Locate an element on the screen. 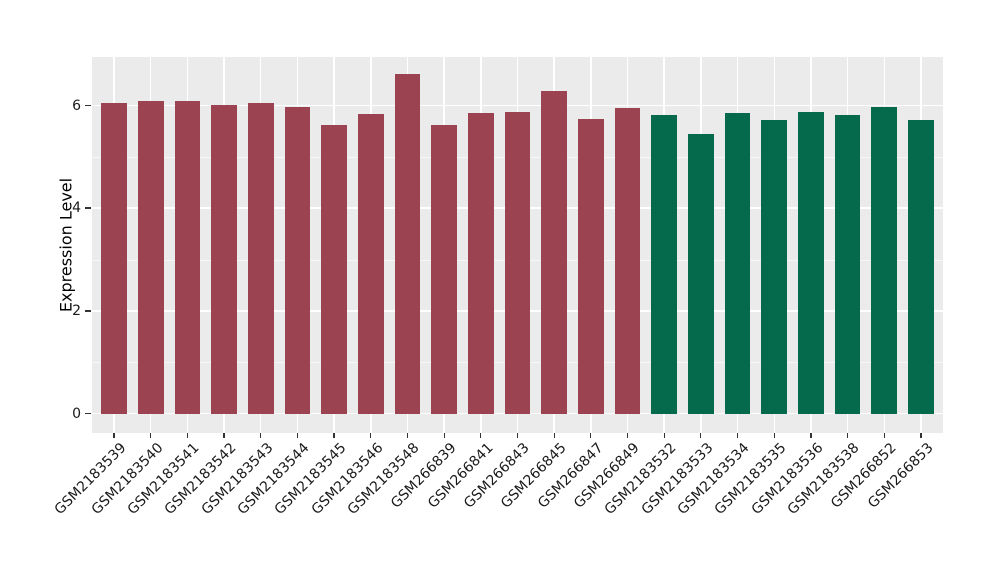 The height and width of the screenshot is (580, 1000). x-tick-mark-GSM266853 is located at coordinates (921, 435).